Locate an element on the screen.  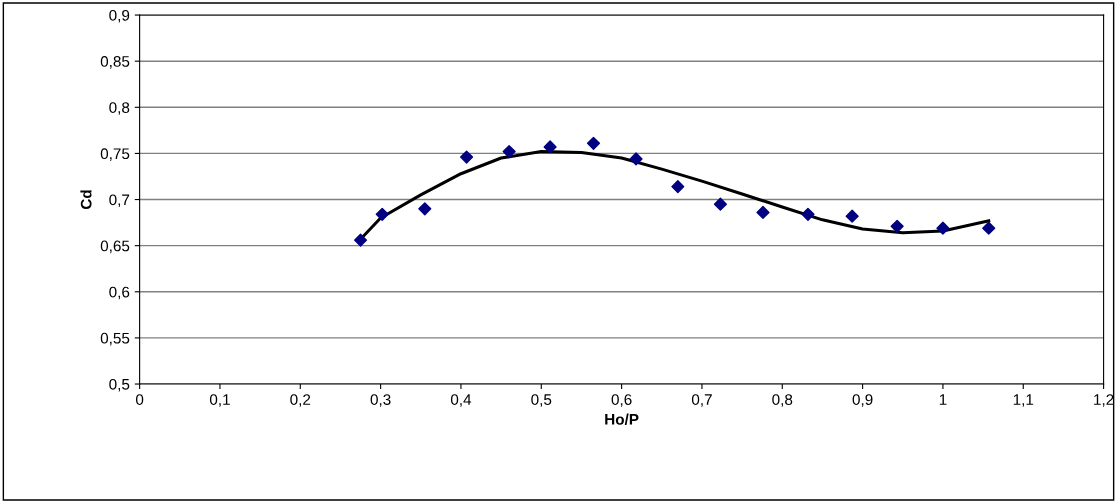
y-tick-label: 0,55 is located at coordinates (115, 339).